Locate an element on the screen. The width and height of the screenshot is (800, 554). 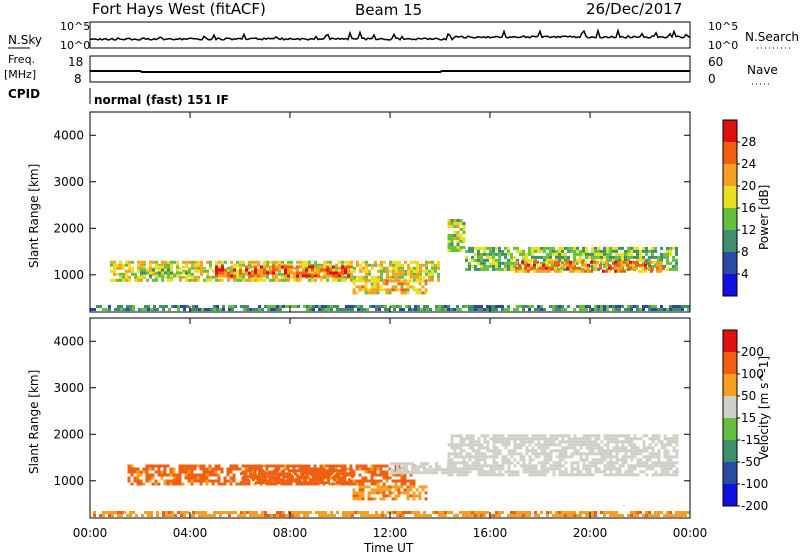
site-title: Fort Hays West (fitACF) is located at coordinates (179, 9).